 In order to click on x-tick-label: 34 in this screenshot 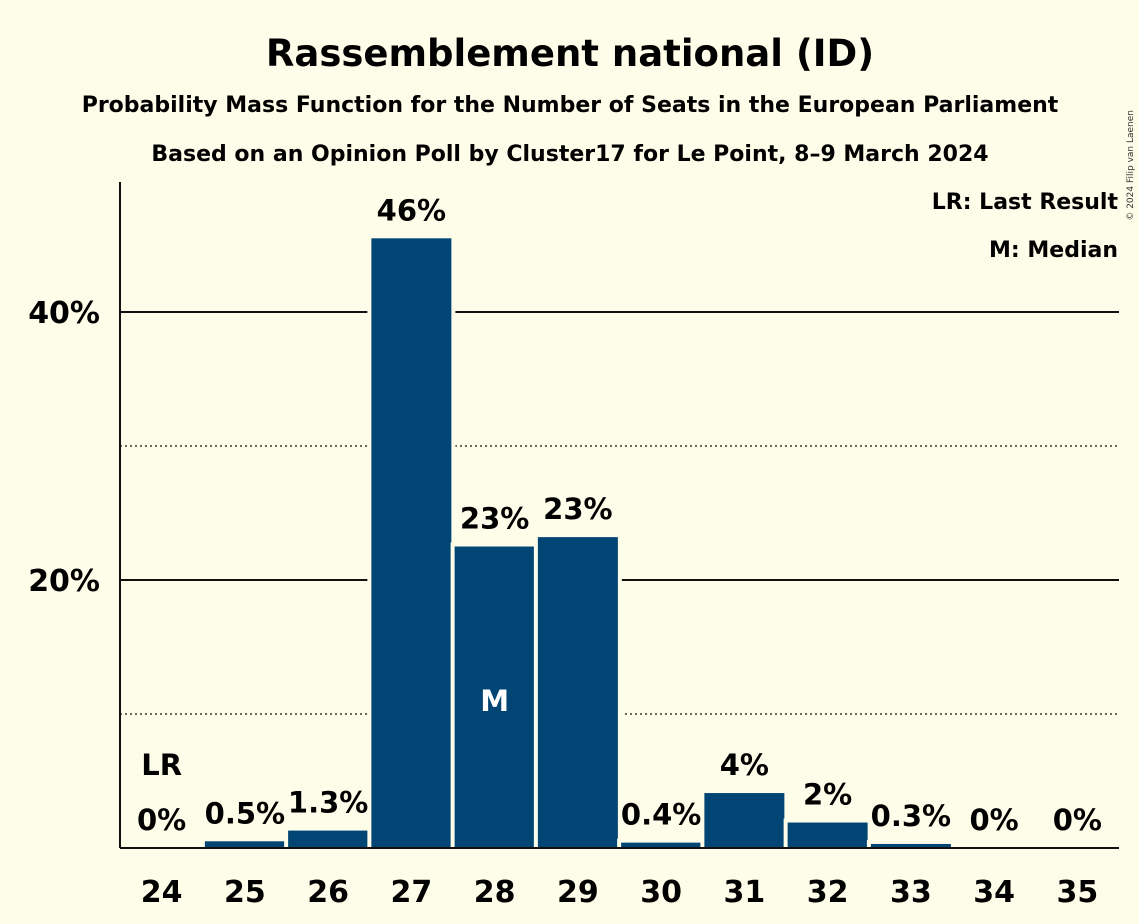, I will do `click(994, 892)`.